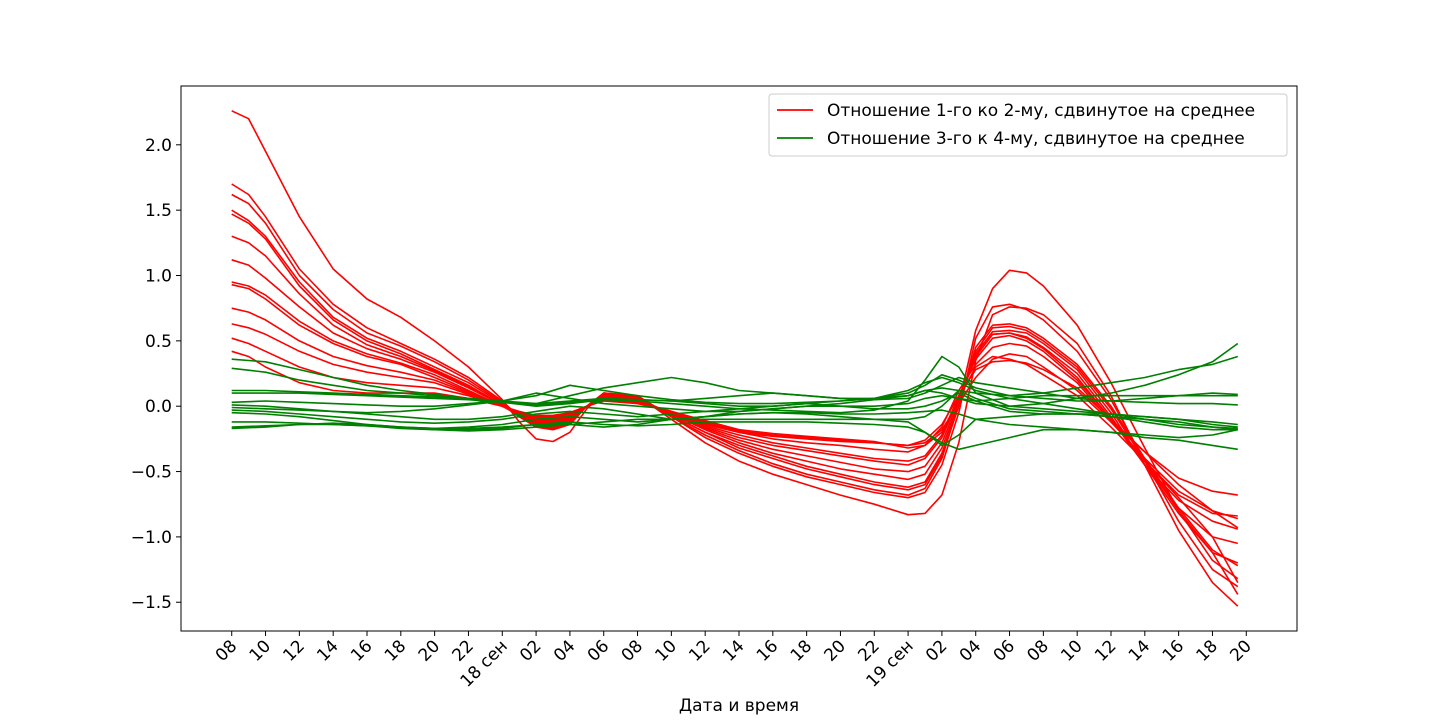 Image resolution: width=1440 pixels, height=720 pixels. I want to click on y-tick-label: 1.5, so click(158, 211).